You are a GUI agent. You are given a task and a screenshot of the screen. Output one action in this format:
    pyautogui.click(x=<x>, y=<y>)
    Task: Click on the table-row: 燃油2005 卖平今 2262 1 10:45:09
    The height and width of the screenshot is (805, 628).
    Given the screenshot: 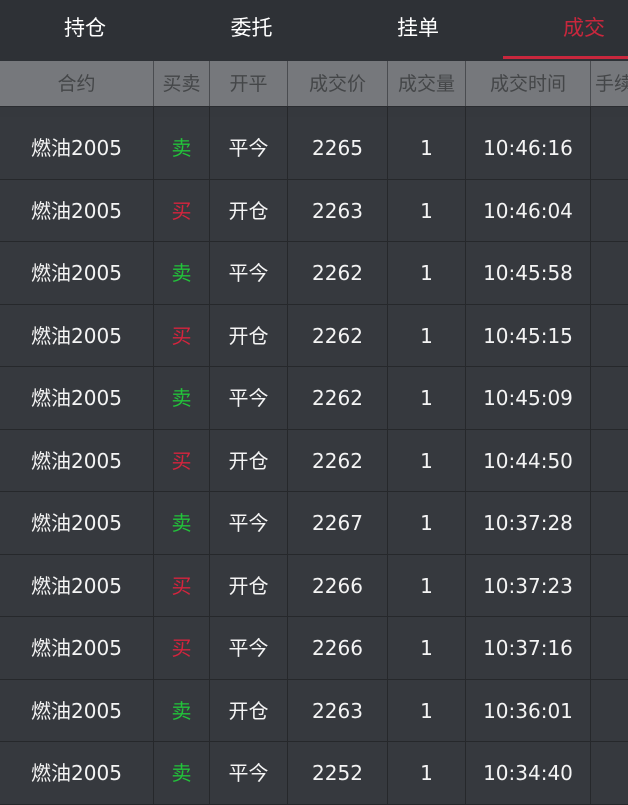 What is the action you would take?
    pyautogui.click(x=314, y=398)
    